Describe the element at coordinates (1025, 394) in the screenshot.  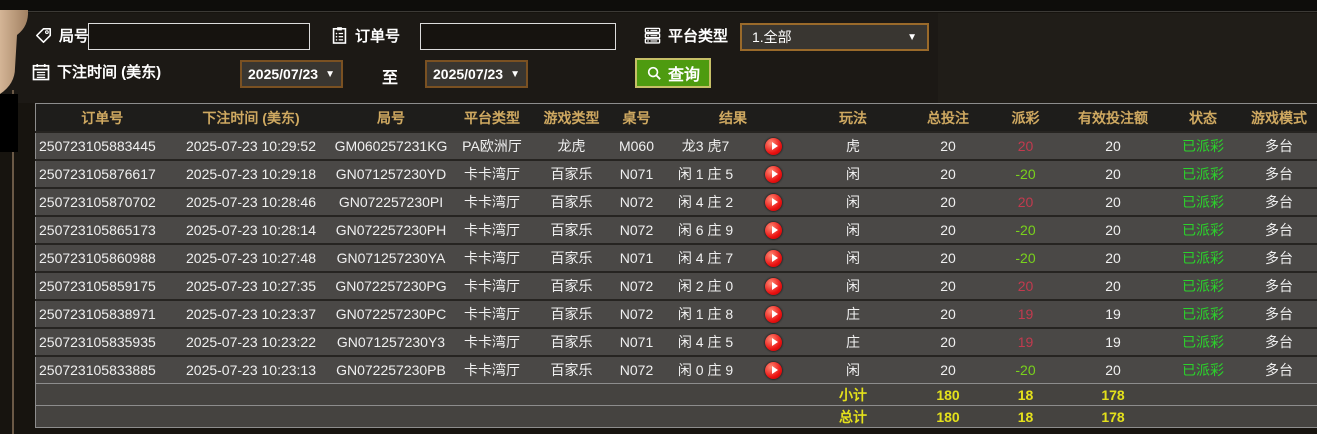
I see `subtotal-payout: 18` at that location.